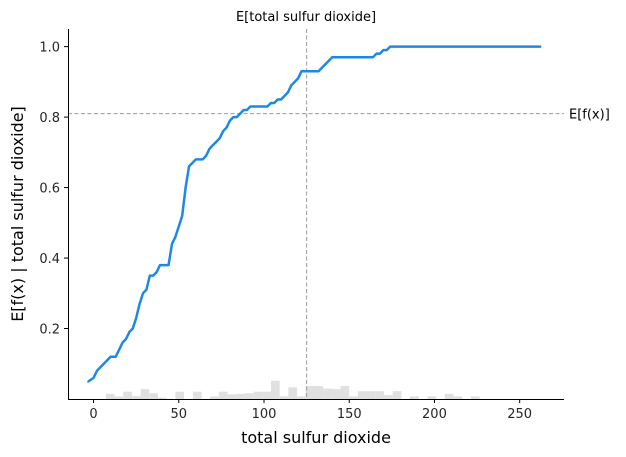 This screenshot has height=457, width=626. What do you see at coordinates (316, 437) in the screenshot?
I see `x-axis-label: total sulfur dioxide` at bounding box center [316, 437].